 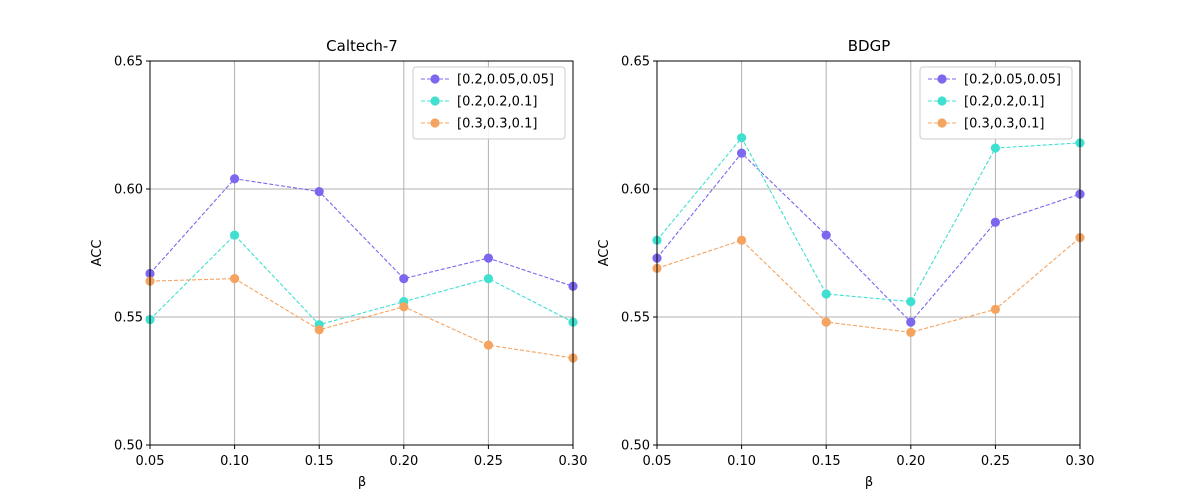 What do you see at coordinates (362, 46) in the screenshot?
I see `chart-title: Caltech-7` at bounding box center [362, 46].